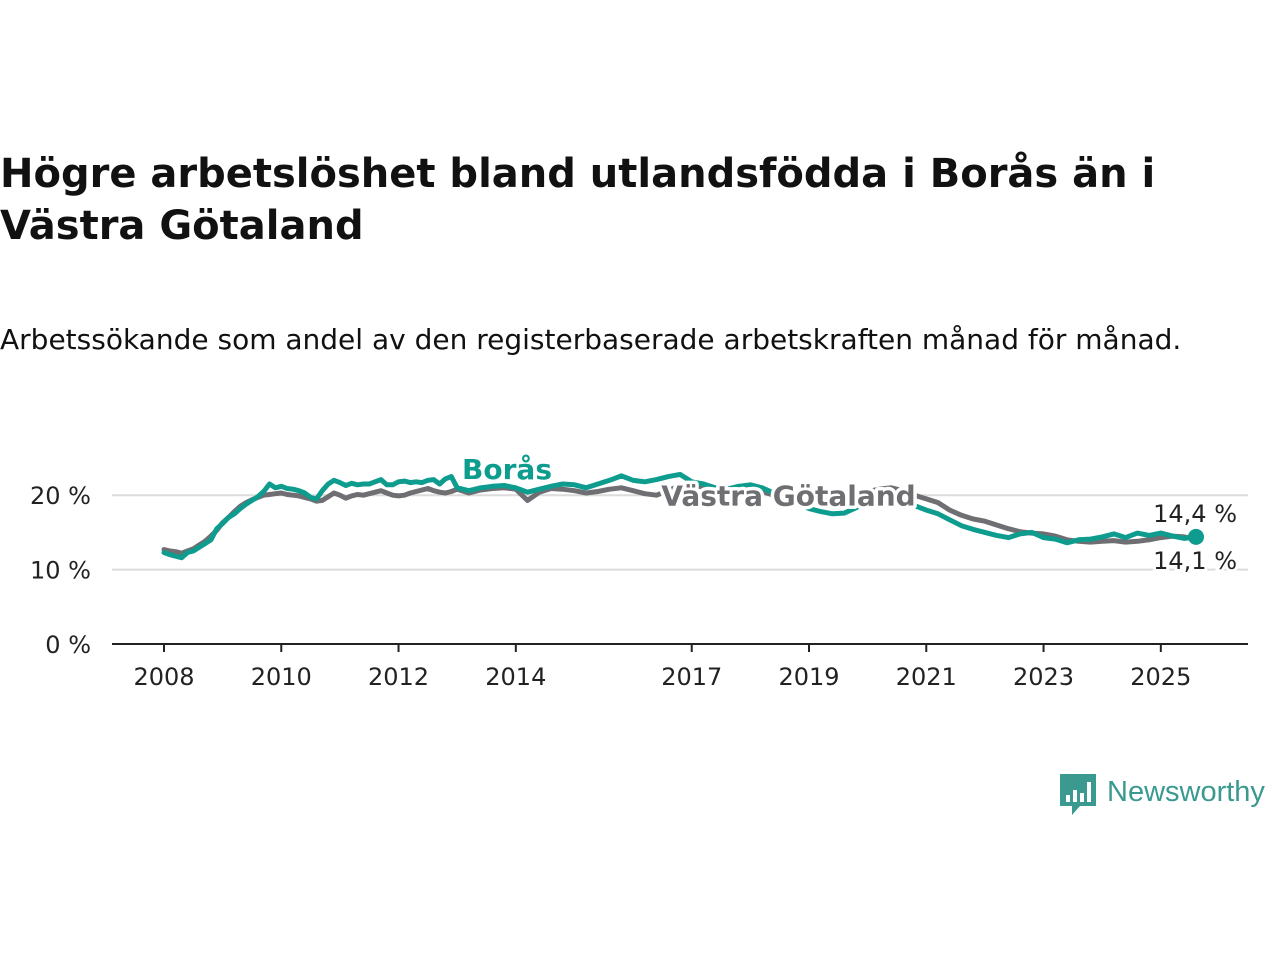  I want to click on end-value-label-upper: 14,4 %, so click(1195, 514).